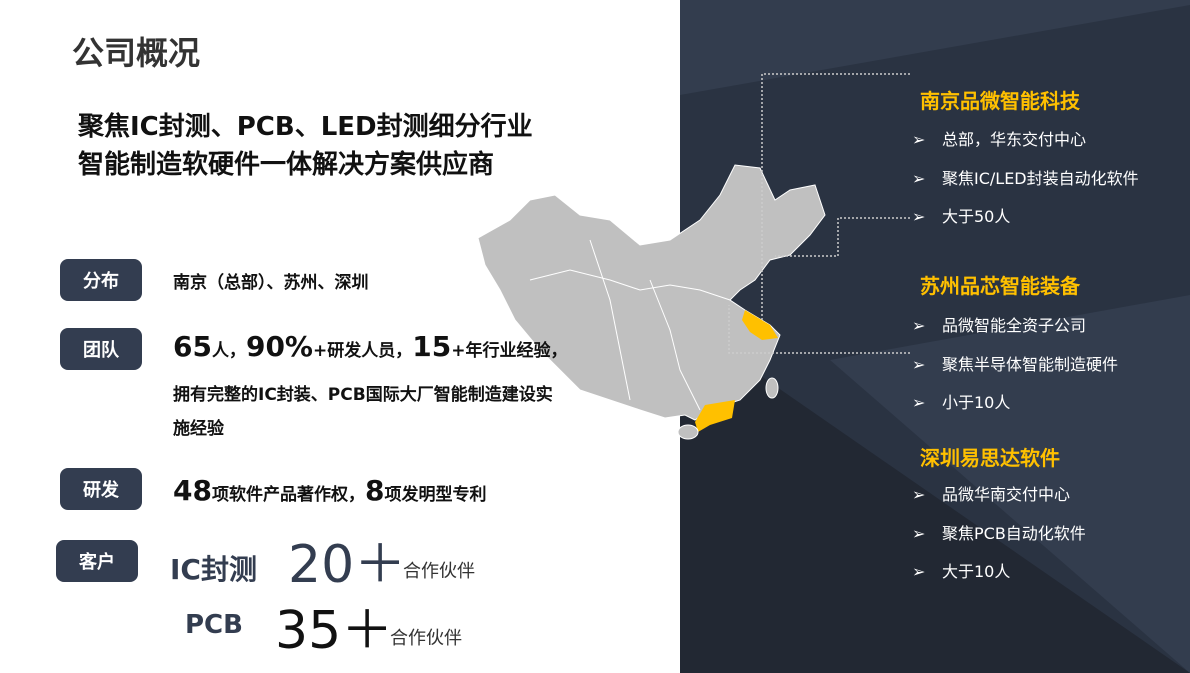  Describe the element at coordinates (961, 216) in the screenshot. I see `list-item: ➢ 大于50人` at that location.